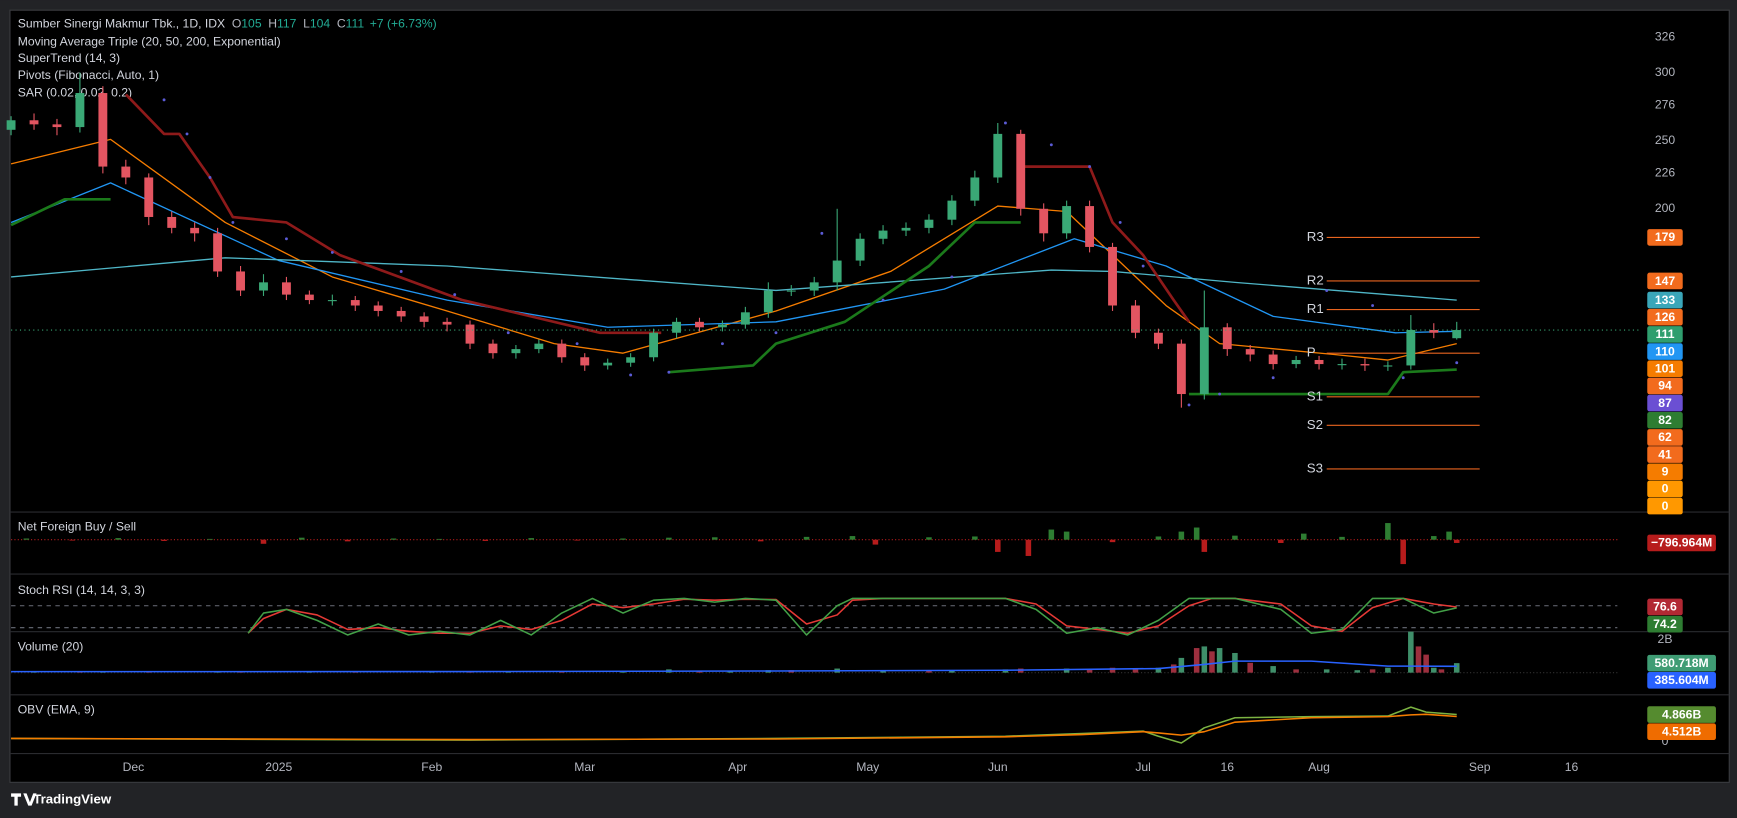 This screenshot has width=1737, height=818. I want to click on price-tag-label: 101, so click(1665, 369).